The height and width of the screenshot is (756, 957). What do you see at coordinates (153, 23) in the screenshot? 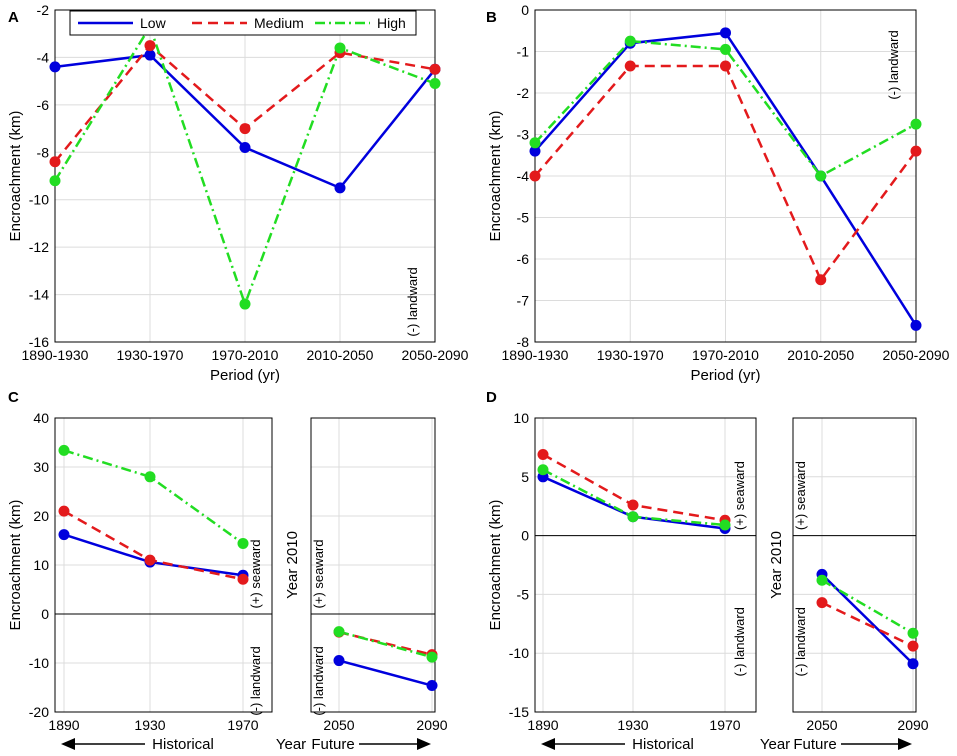
I see `legend-label-low: Low` at bounding box center [153, 23].